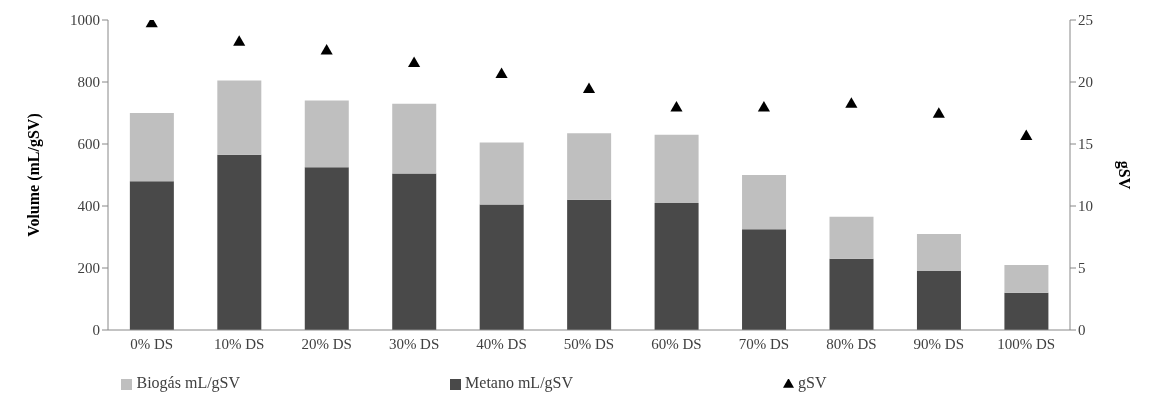  Describe the element at coordinates (1085, 20) in the screenshot. I see `y2-tick-label: 25` at that location.